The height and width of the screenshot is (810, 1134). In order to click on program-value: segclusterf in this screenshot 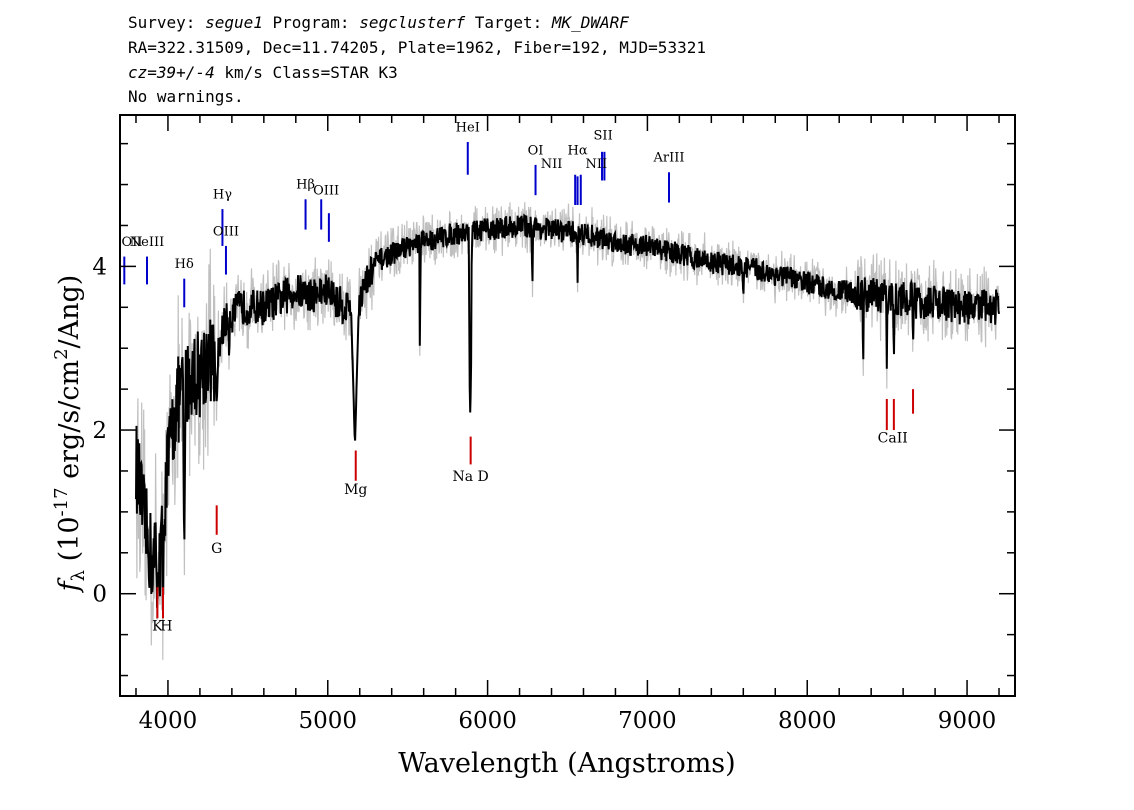, I will do `click(412, 22)`.